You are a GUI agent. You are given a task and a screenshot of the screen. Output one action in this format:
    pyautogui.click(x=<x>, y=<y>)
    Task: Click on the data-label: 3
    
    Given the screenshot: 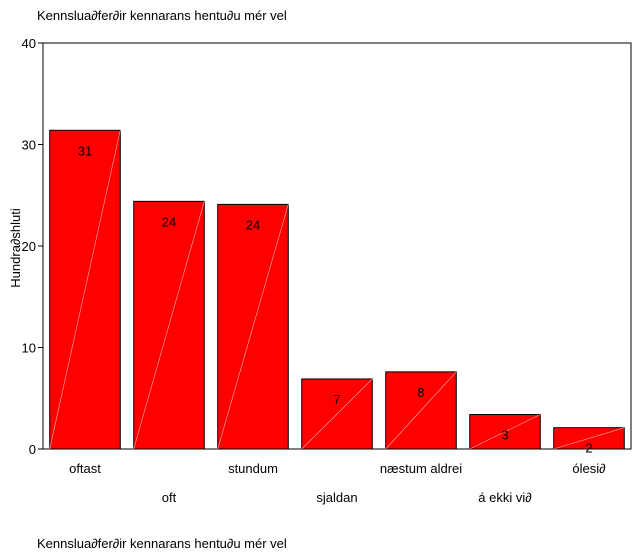 What is the action you would take?
    pyautogui.click(x=504, y=434)
    